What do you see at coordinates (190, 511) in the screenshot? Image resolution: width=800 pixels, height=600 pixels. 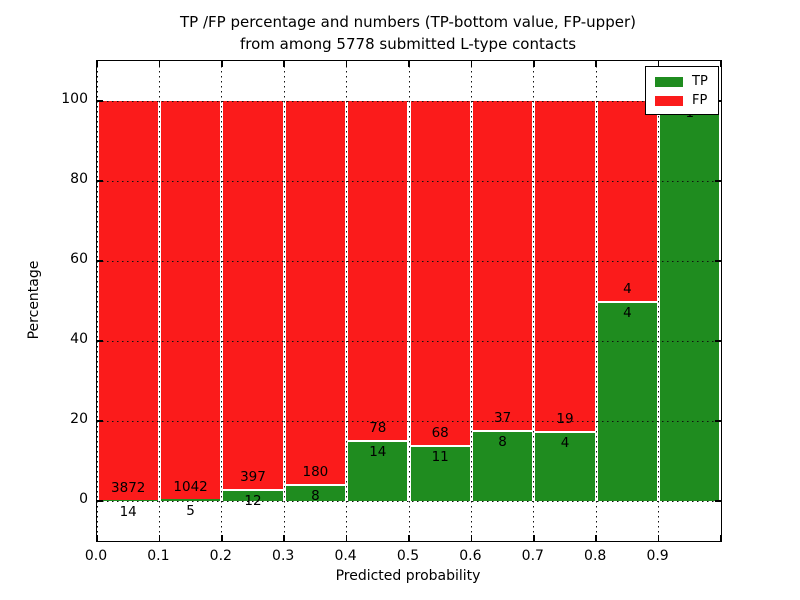 I see `bar-tp-count-label: 5` at bounding box center [190, 511].